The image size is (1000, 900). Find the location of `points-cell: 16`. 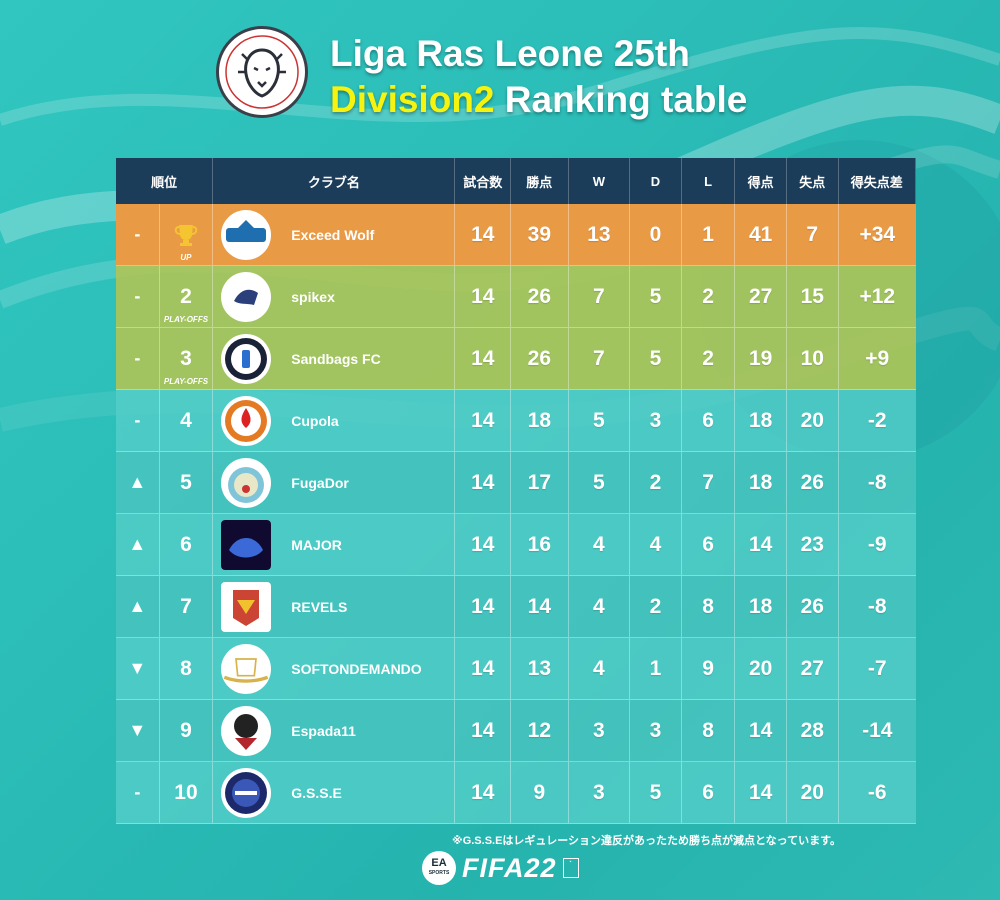

points-cell: 16 is located at coordinates (540, 545).